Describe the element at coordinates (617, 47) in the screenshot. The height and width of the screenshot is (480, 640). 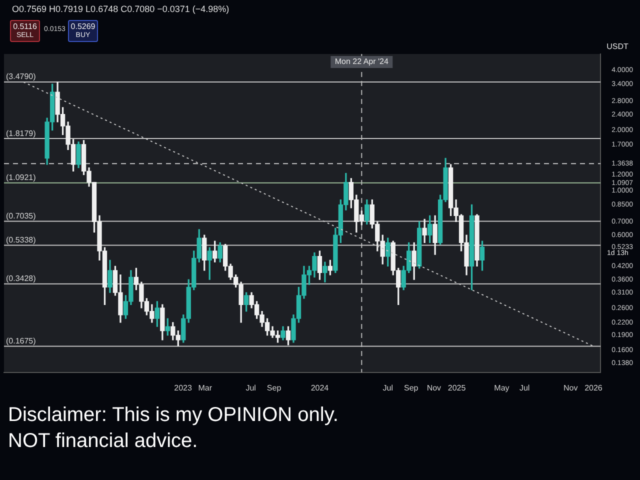
I see `y-axis-title: USDT` at that location.